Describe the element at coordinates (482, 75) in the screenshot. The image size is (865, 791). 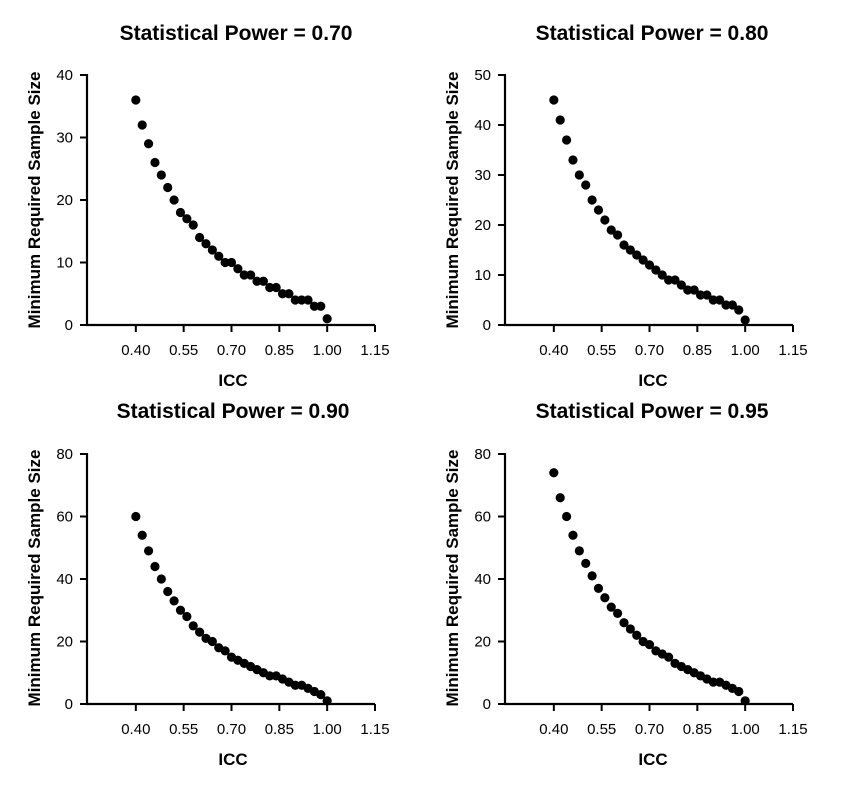
I see `y-tick-label: 50` at that location.